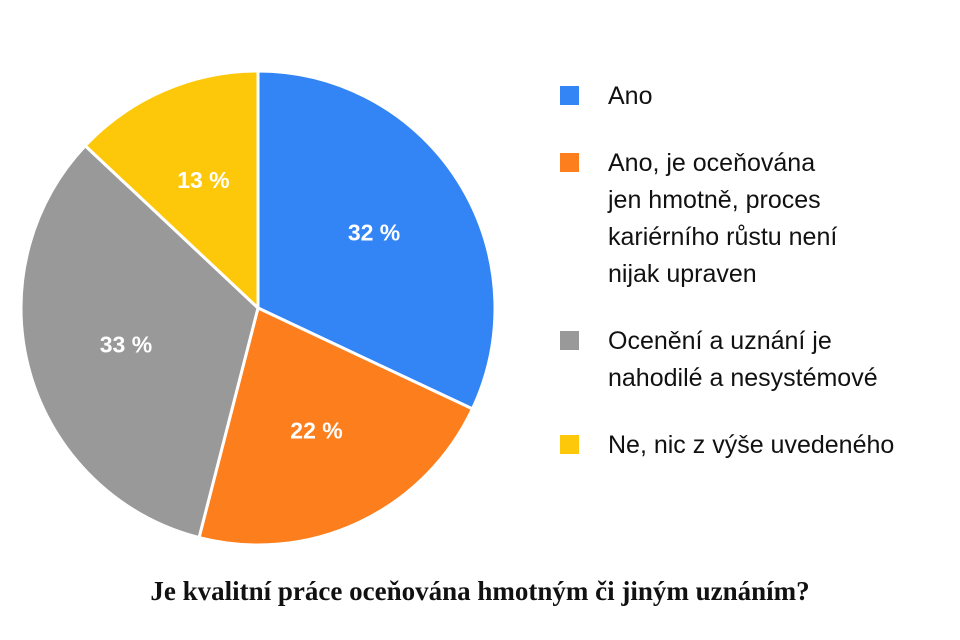 Image resolution: width=960 pixels, height=640 pixels. Describe the element at coordinates (374, 232) in the screenshot. I see `slice-value-label-0: 32 %` at that location.